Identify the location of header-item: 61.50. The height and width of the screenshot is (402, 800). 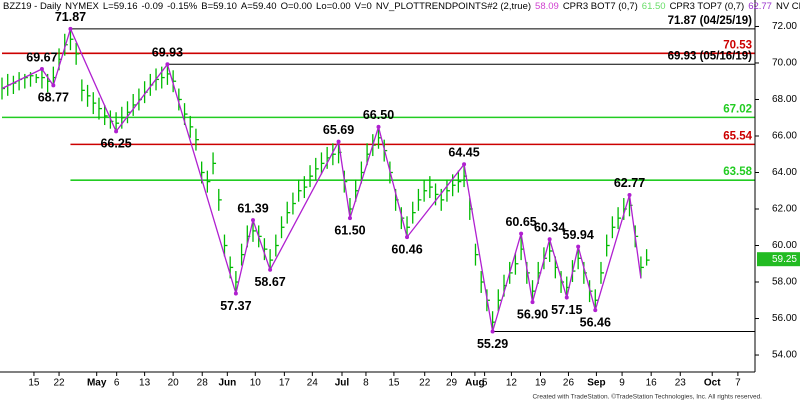
(654, 6).